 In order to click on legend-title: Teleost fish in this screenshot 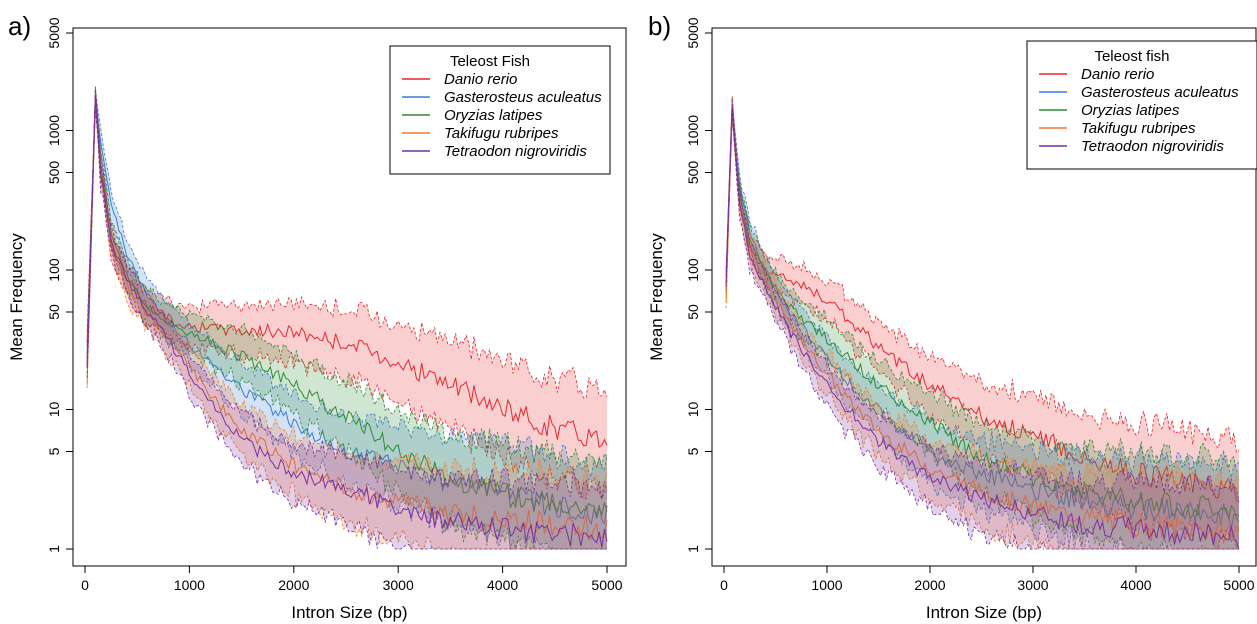, I will do `click(1131, 56)`.